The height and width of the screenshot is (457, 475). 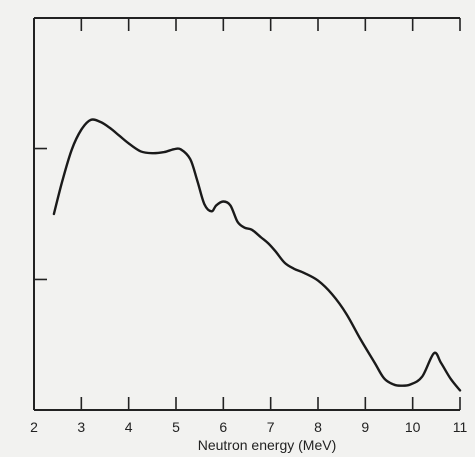 I want to click on x-tick-label: 10, so click(x=413, y=427).